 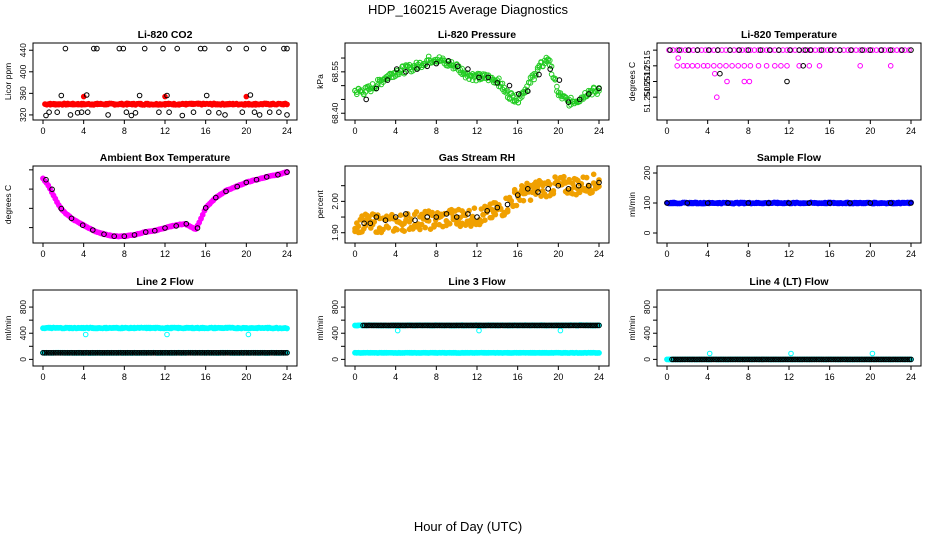 I want to click on y-tick-label: 440, so click(x=23, y=50).